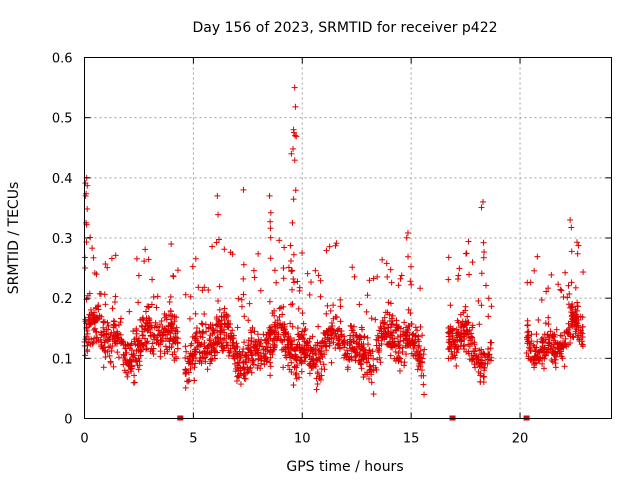 The height and width of the screenshot is (480, 640). I want to click on x-tick-label: 15, so click(411, 439).